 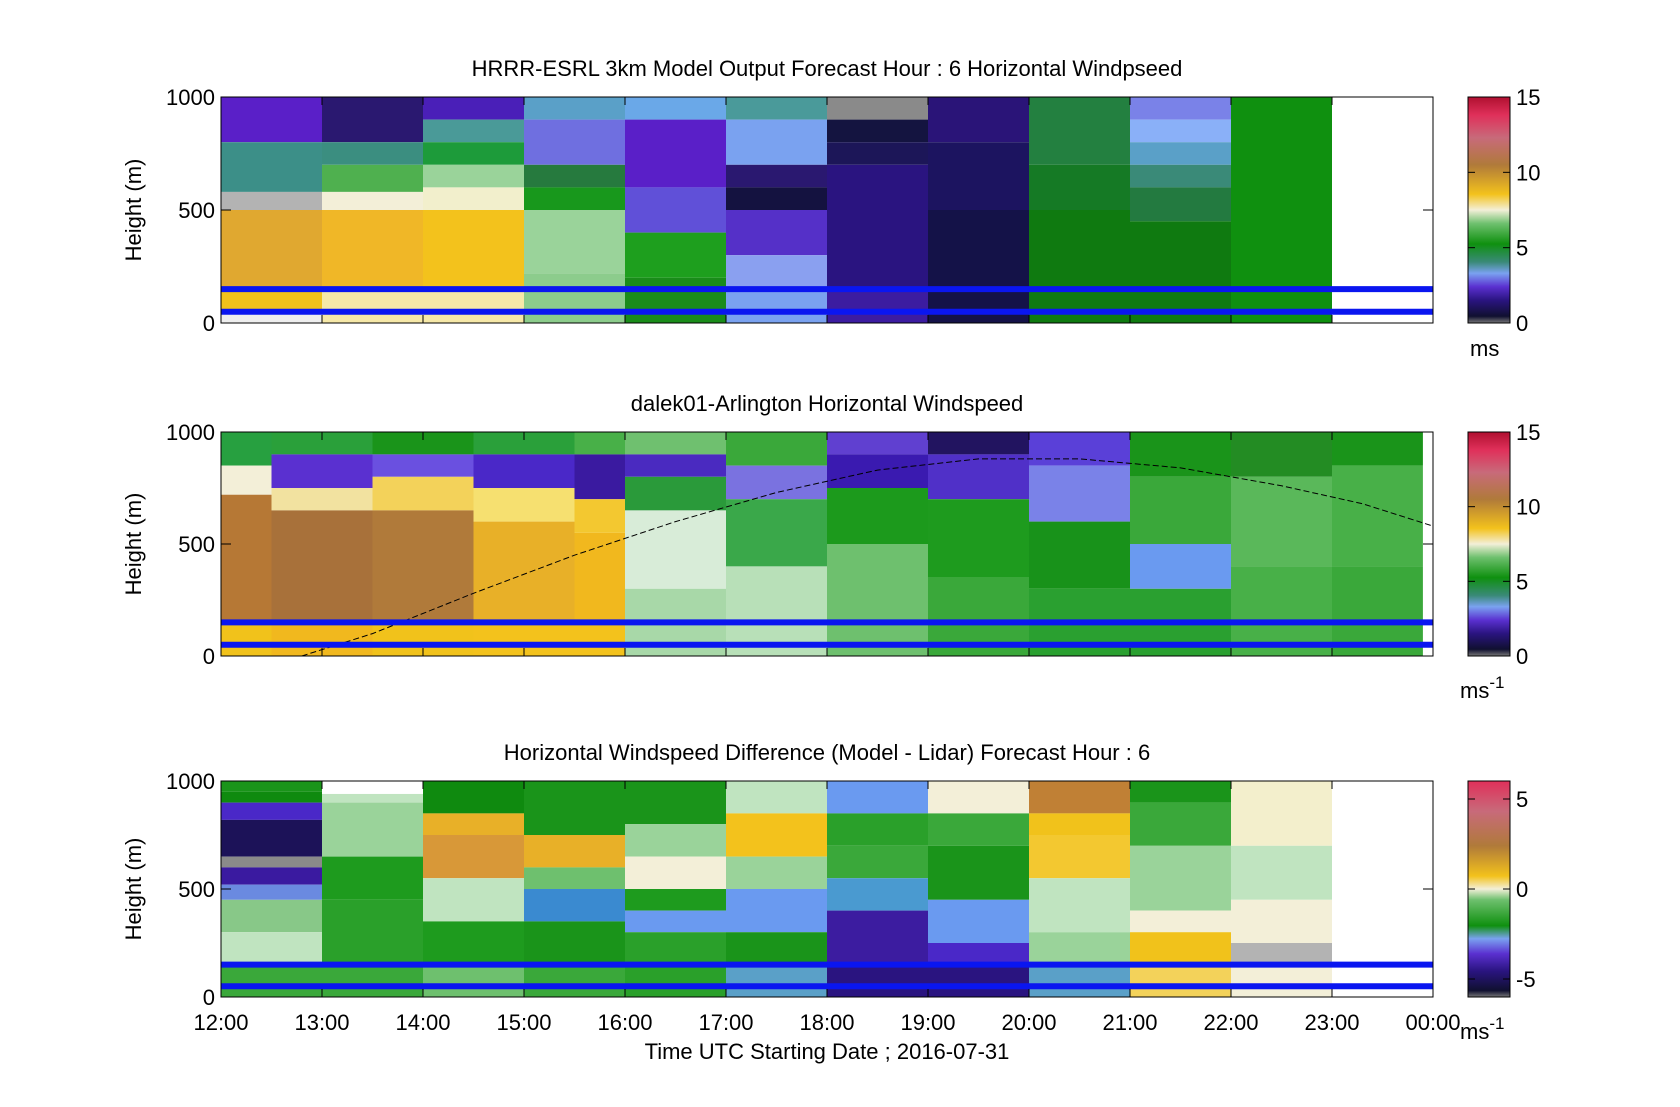 What do you see at coordinates (1489, 210) in the screenshot?
I see `colorbar` at bounding box center [1489, 210].